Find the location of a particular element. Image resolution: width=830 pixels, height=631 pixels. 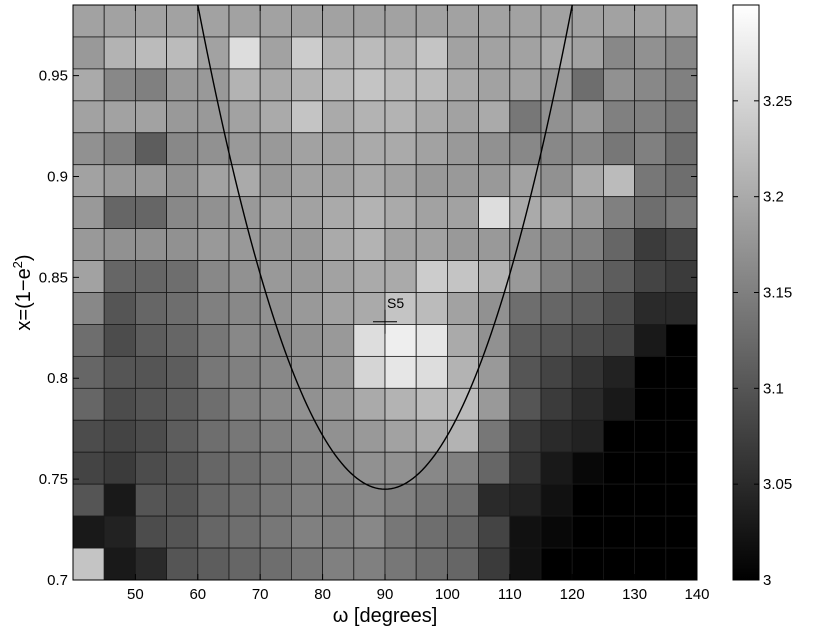

y-axis-label-close: ) is located at coordinates (24, 257).